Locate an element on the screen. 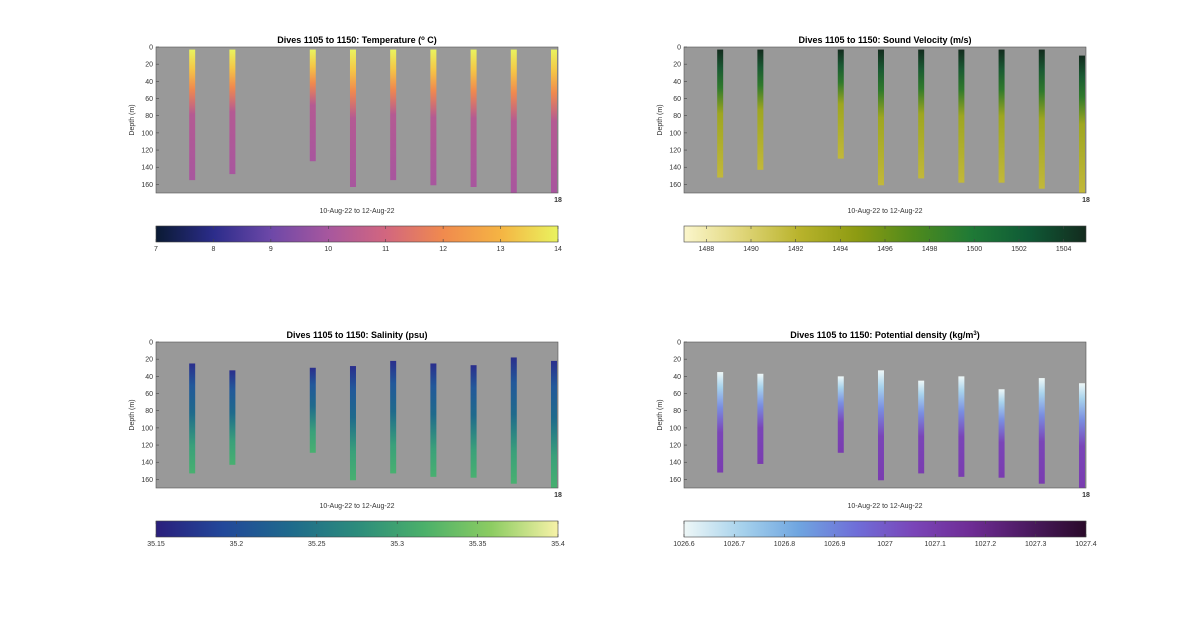 The image size is (1200, 622). colorbar-tick-label: 12 is located at coordinates (443, 249).